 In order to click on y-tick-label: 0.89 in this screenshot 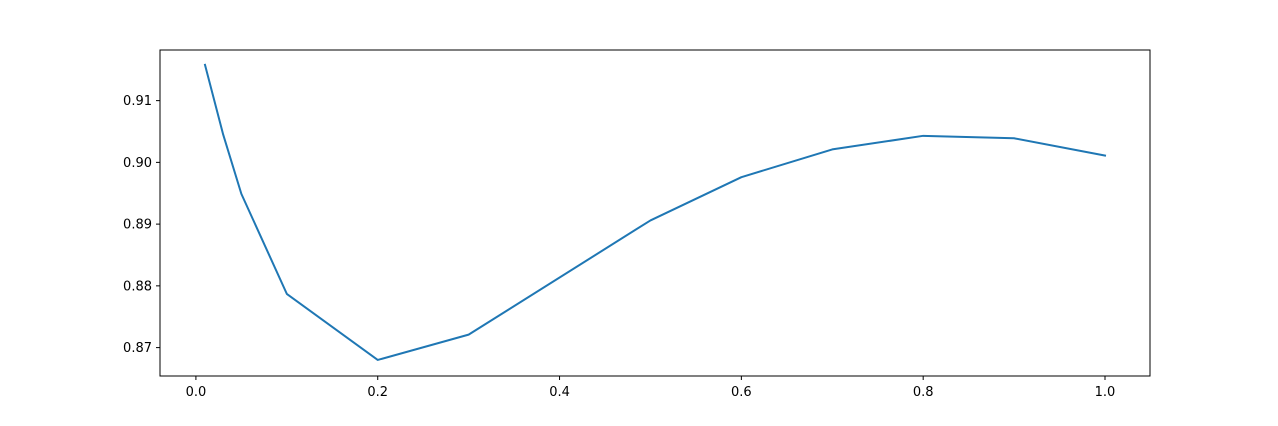, I will do `click(137, 225)`.